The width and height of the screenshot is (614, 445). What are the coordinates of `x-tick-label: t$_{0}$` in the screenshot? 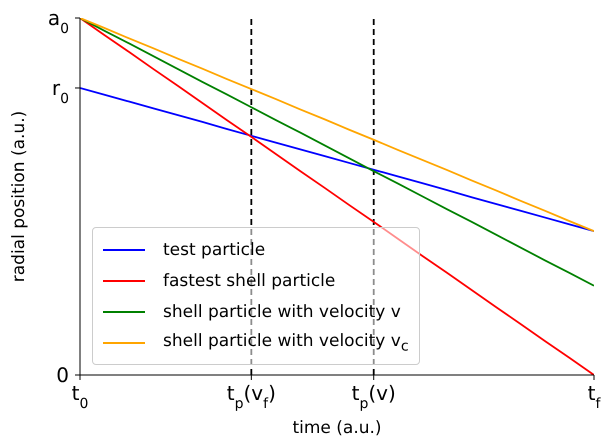 It's located at (80, 396).